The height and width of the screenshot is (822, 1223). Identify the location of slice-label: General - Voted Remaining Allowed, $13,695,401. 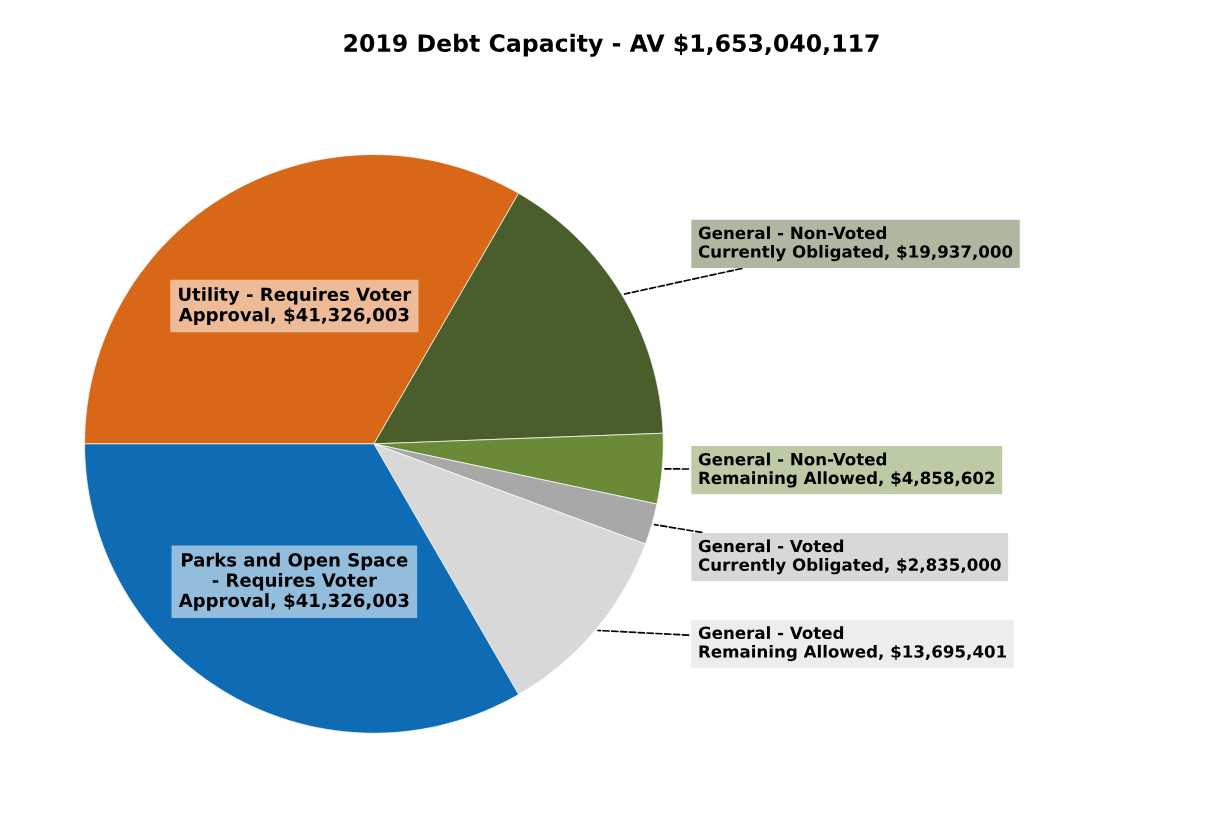
(852, 644).